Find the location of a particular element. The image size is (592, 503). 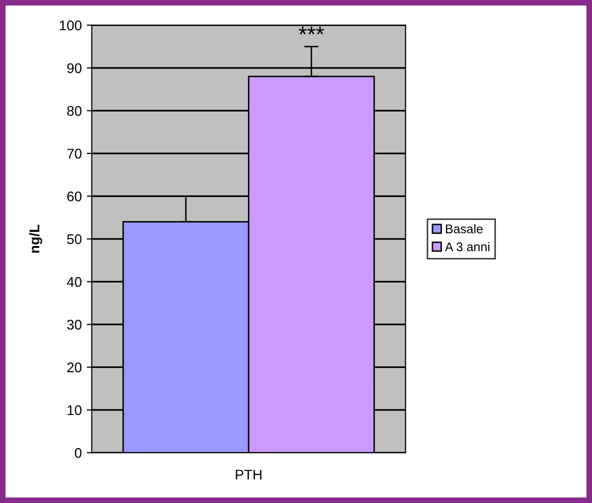

y-tick-label: 60 is located at coordinates (74, 197).